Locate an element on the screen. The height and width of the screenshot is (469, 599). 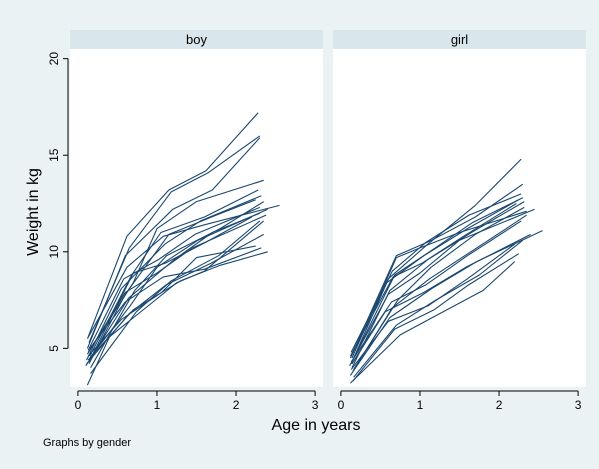
y-axis-label: Weight in kg is located at coordinates (33, 212).